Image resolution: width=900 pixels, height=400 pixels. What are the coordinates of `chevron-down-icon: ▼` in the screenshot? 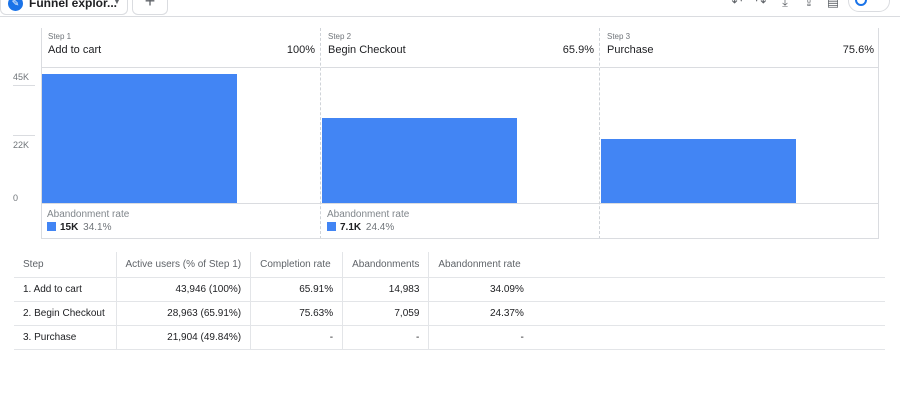 It's located at (117, 3).